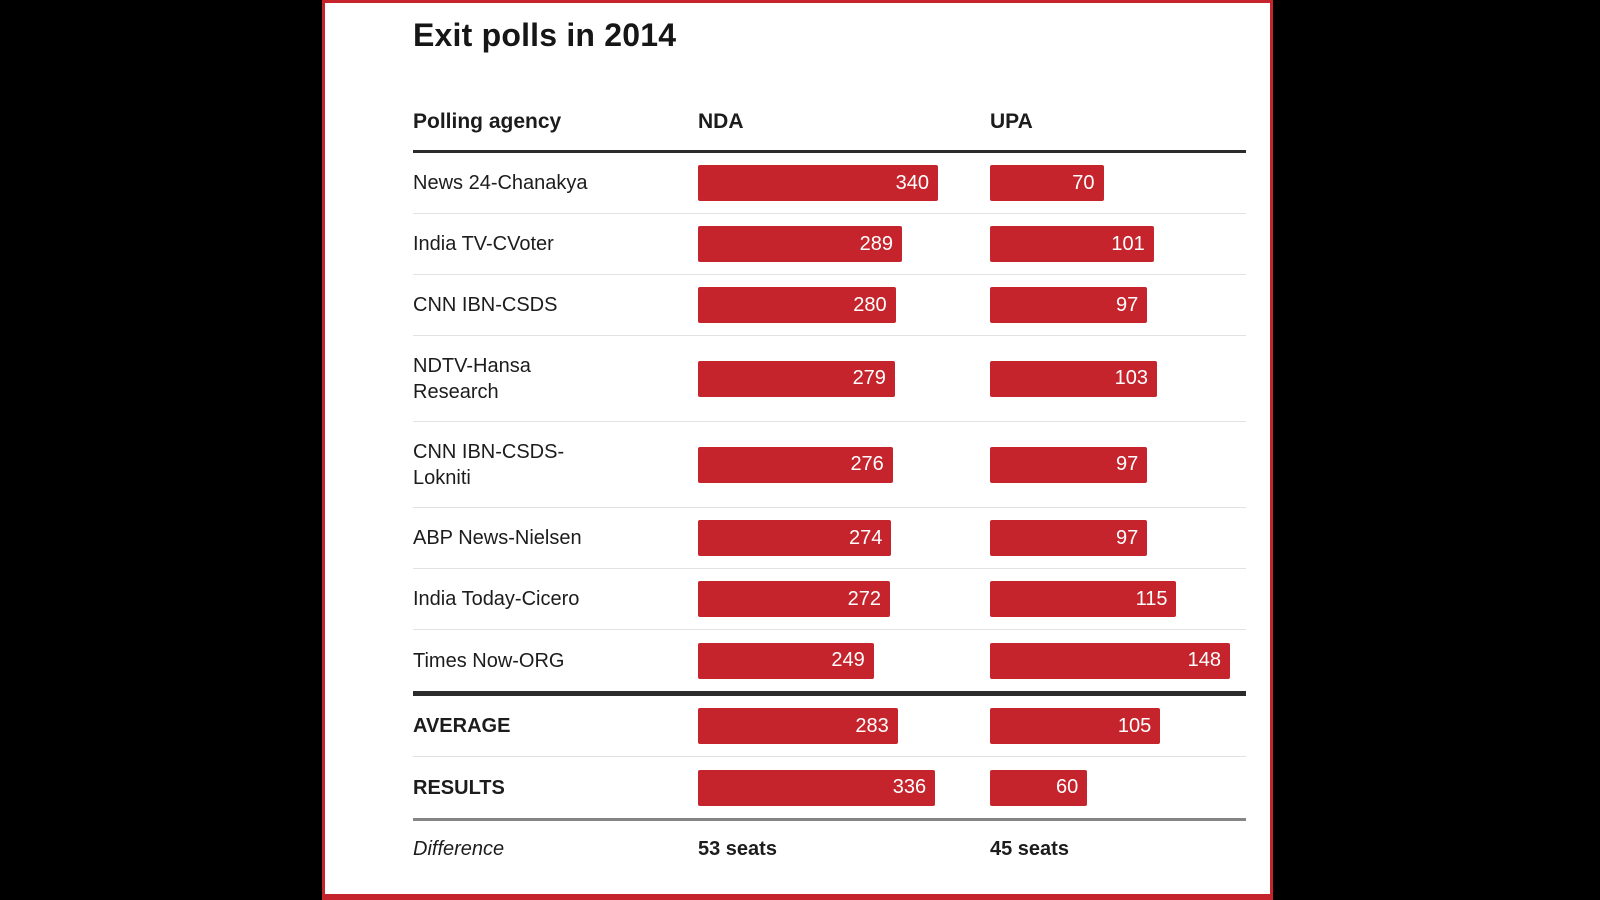 The width and height of the screenshot is (1600, 900). Describe the element at coordinates (1075, 726) in the screenshot. I see `upa-bar: 105` at that location.